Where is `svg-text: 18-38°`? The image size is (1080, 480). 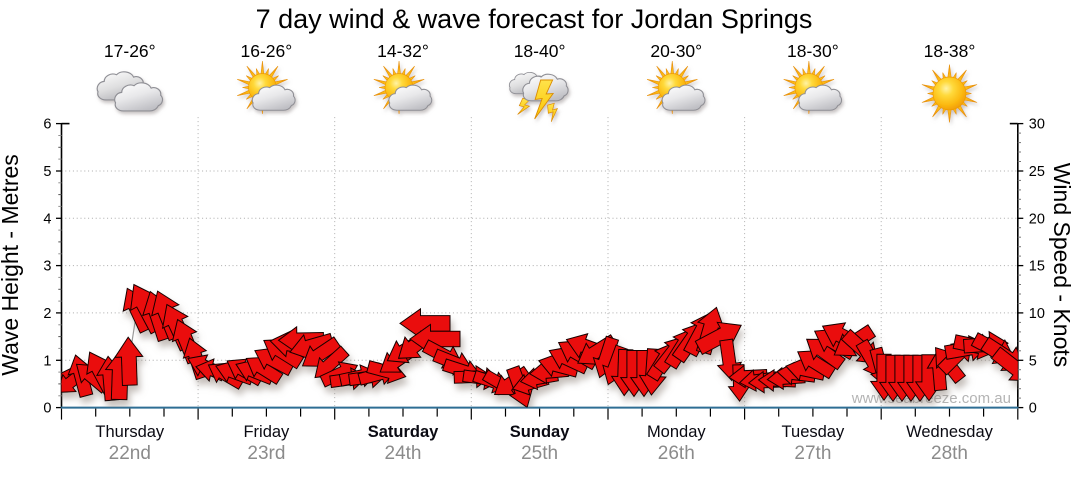
svg-text: 18-38° is located at coordinates (950, 51).